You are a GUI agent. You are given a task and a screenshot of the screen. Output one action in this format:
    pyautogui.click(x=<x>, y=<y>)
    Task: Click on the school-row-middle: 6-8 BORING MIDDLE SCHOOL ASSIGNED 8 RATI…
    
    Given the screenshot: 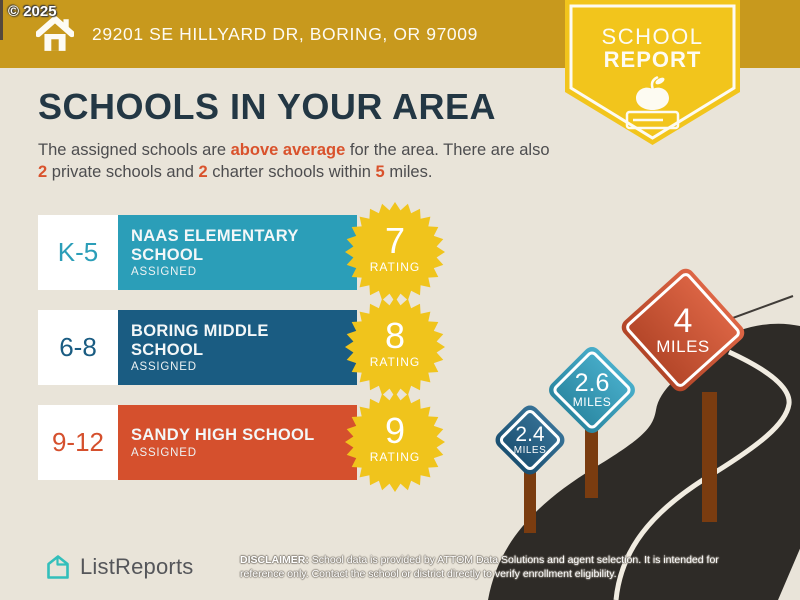 What is the action you would take?
    pyautogui.click(x=248, y=347)
    